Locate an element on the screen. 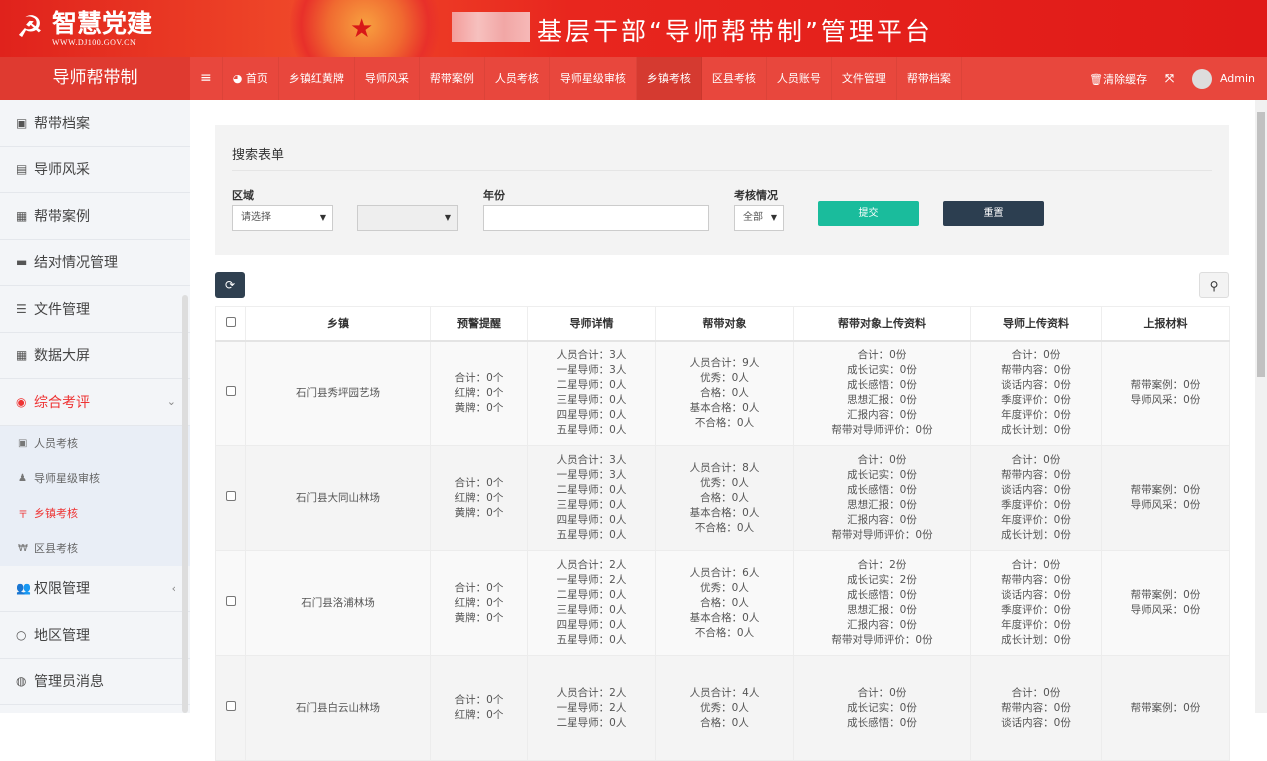 Image resolution: width=1267 pixels, height=761 pixels. refresh-icon: ⟳ is located at coordinates (230, 285).